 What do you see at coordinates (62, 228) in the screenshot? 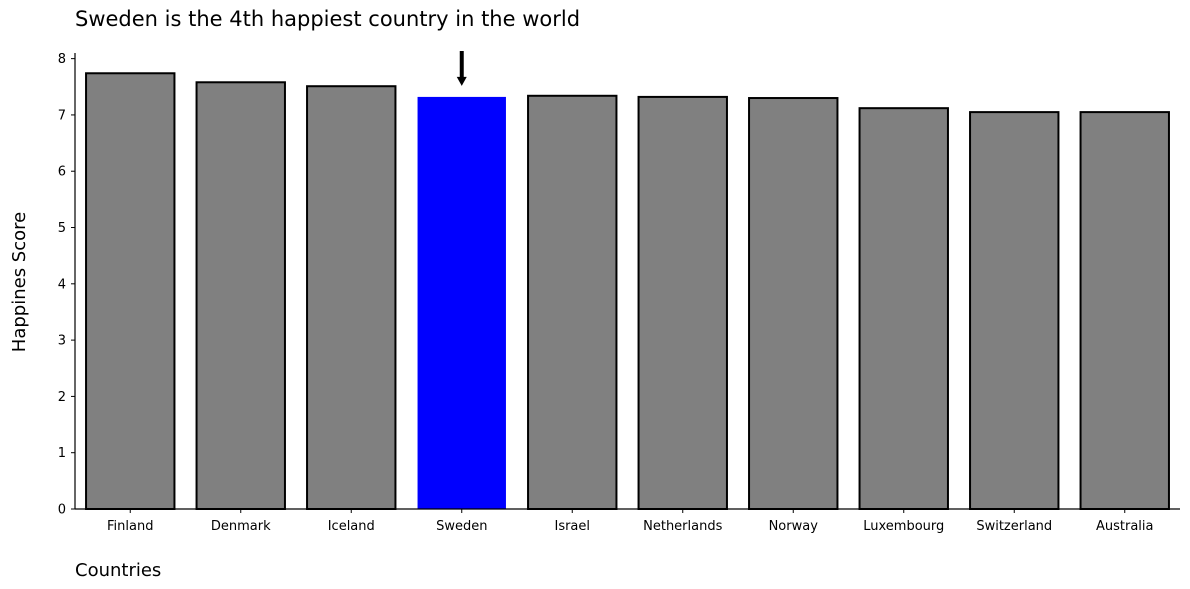
I see `y-tick-label: 5` at bounding box center [62, 228].